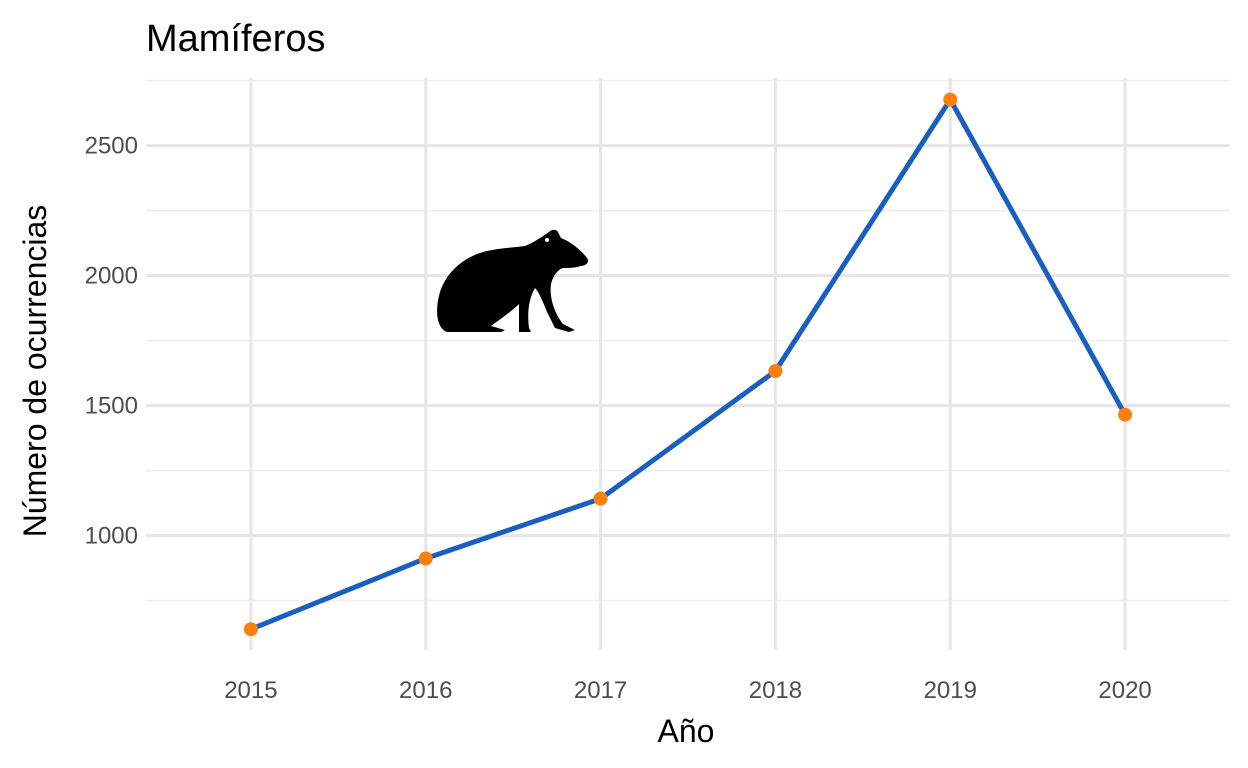 This screenshot has height=768, width=1248. Describe the element at coordinates (111, 536) in the screenshot. I see `y-tick-label: 1000` at that location.